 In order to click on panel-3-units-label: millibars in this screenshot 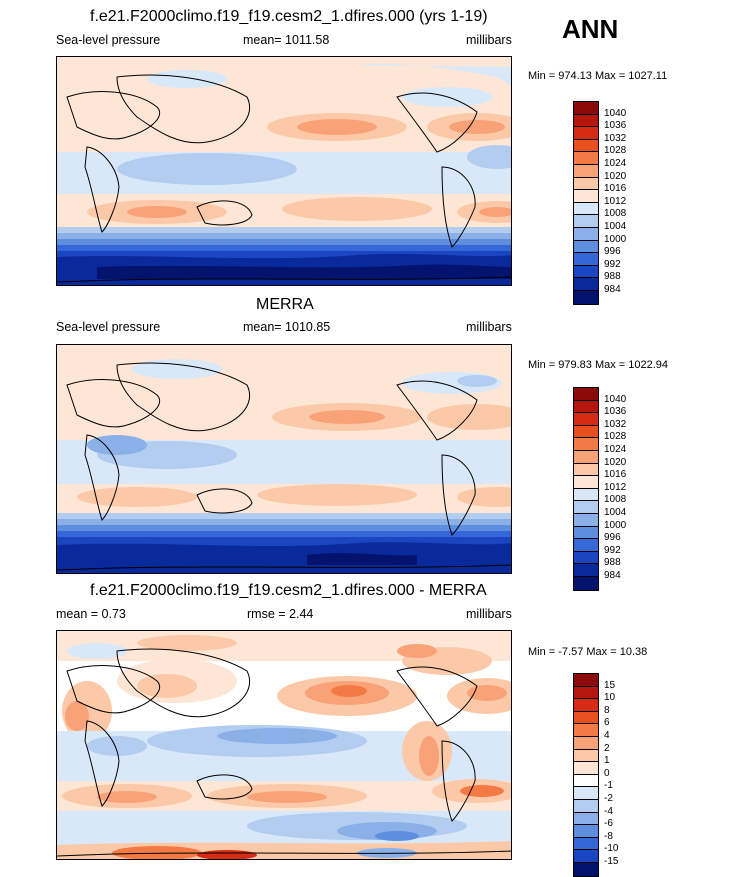, I will do `click(489, 614)`.